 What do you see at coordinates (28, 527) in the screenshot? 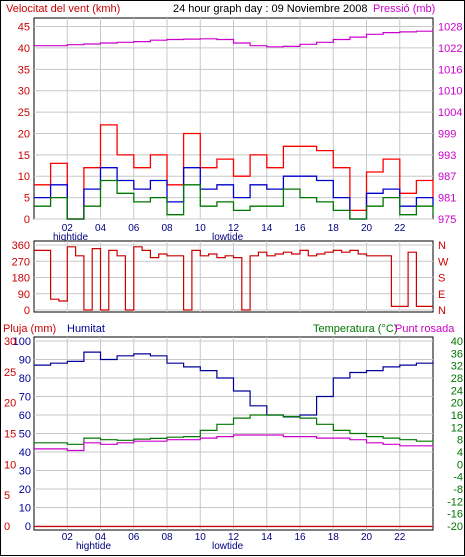
I see `humidity-tick-label: 0` at bounding box center [28, 527].